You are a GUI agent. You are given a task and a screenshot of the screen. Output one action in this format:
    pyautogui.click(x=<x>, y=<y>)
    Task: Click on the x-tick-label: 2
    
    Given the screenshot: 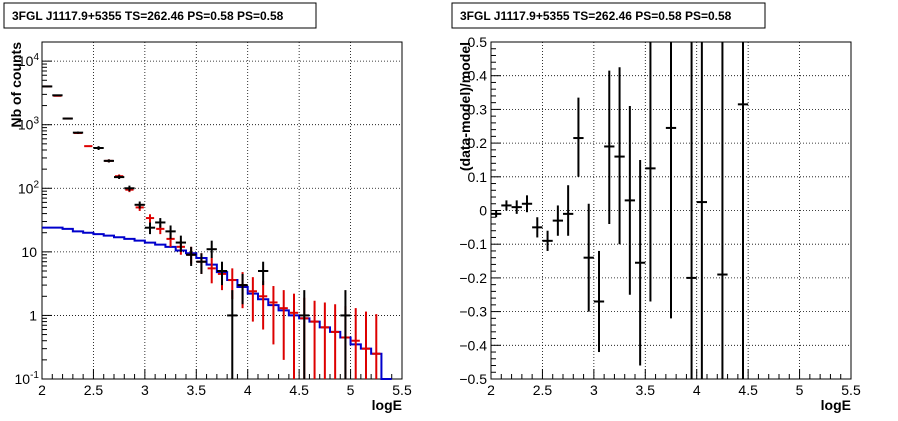 What is the action you would take?
    pyautogui.click(x=42, y=390)
    